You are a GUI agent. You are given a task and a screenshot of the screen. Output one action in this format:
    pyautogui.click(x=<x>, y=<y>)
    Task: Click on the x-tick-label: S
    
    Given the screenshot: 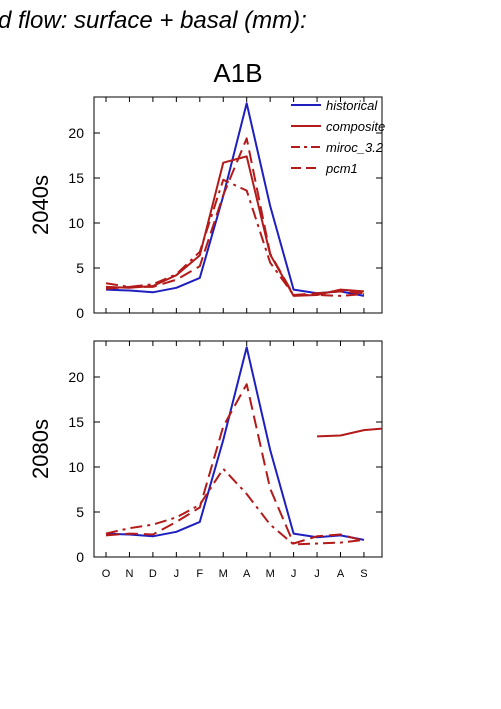 What is the action you would take?
    pyautogui.click(x=363, y=574)
    